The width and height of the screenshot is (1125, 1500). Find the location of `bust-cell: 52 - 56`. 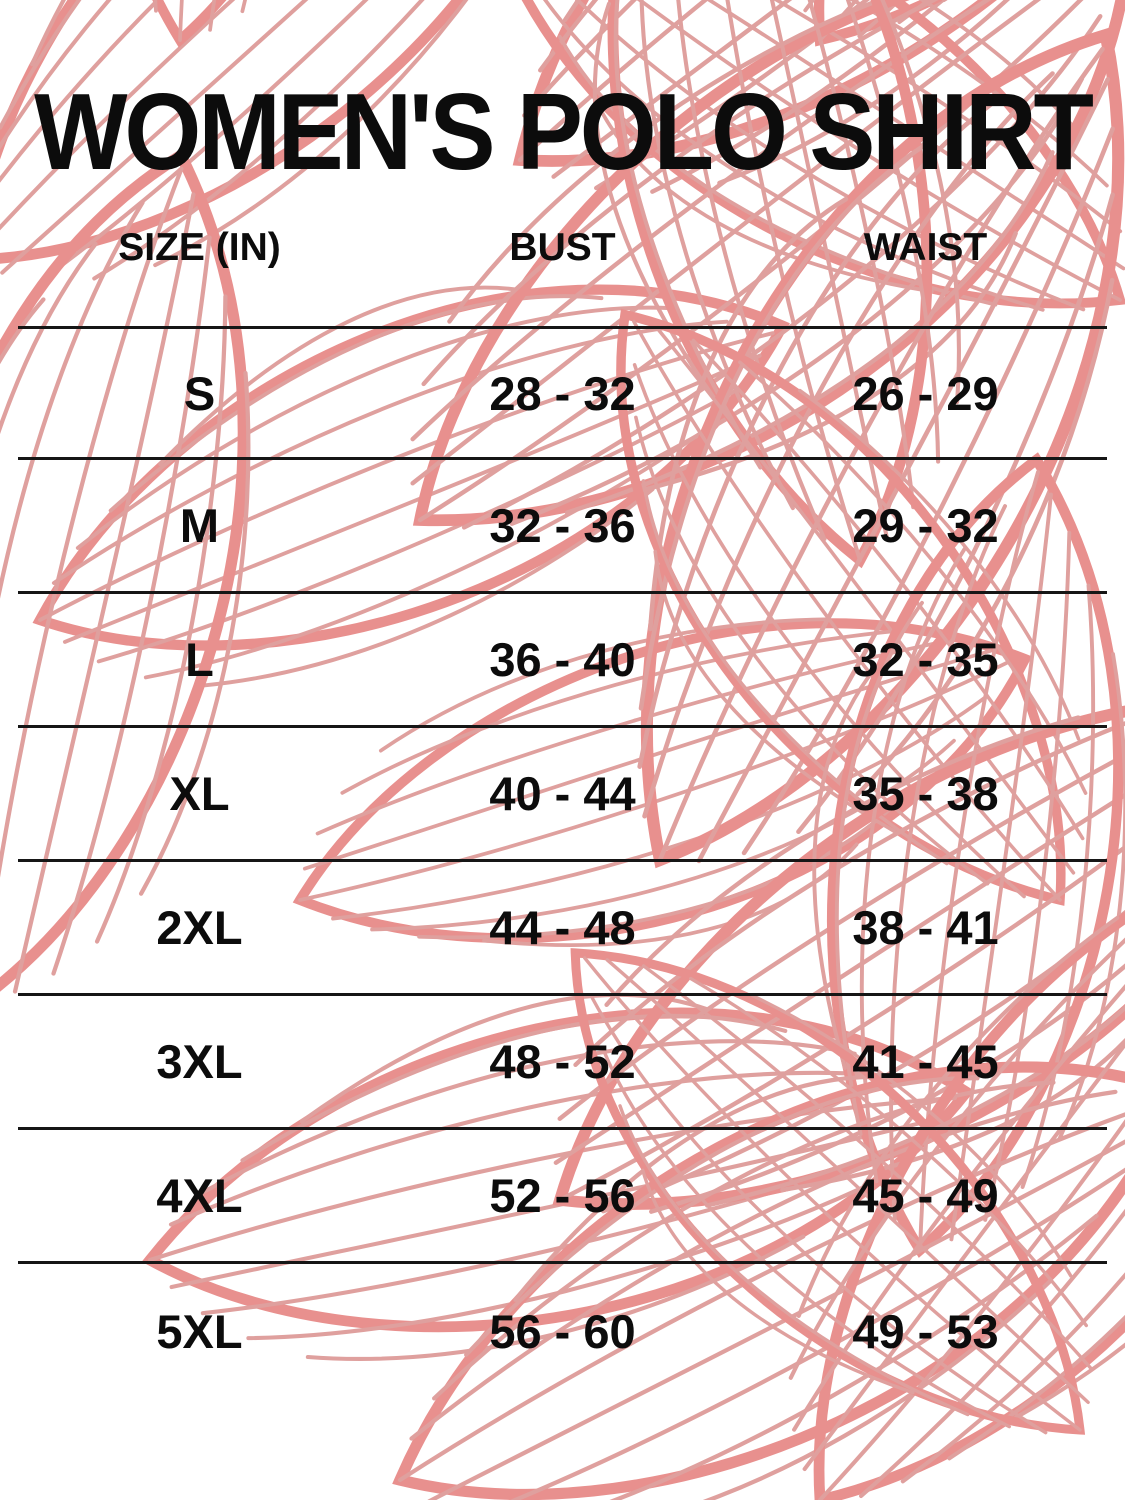

bust-cell: 52 - 56 is located at coordinates (562, 1195).